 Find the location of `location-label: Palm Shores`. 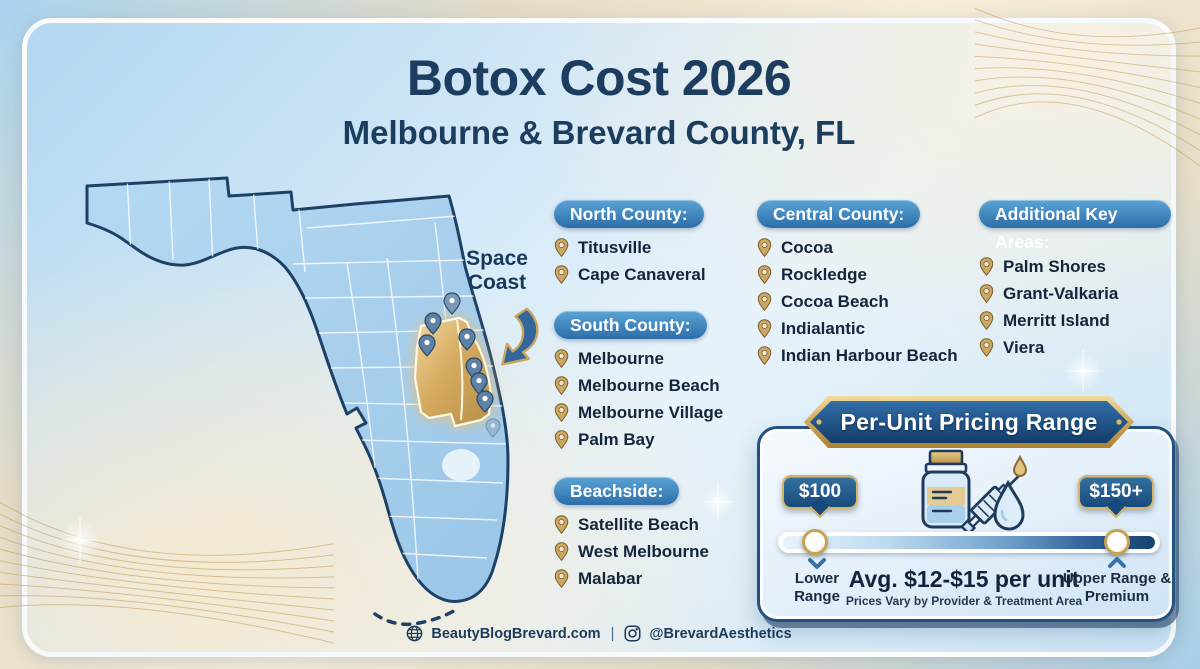

location-label: Palm Shores is located at coordinates (1054, 266).